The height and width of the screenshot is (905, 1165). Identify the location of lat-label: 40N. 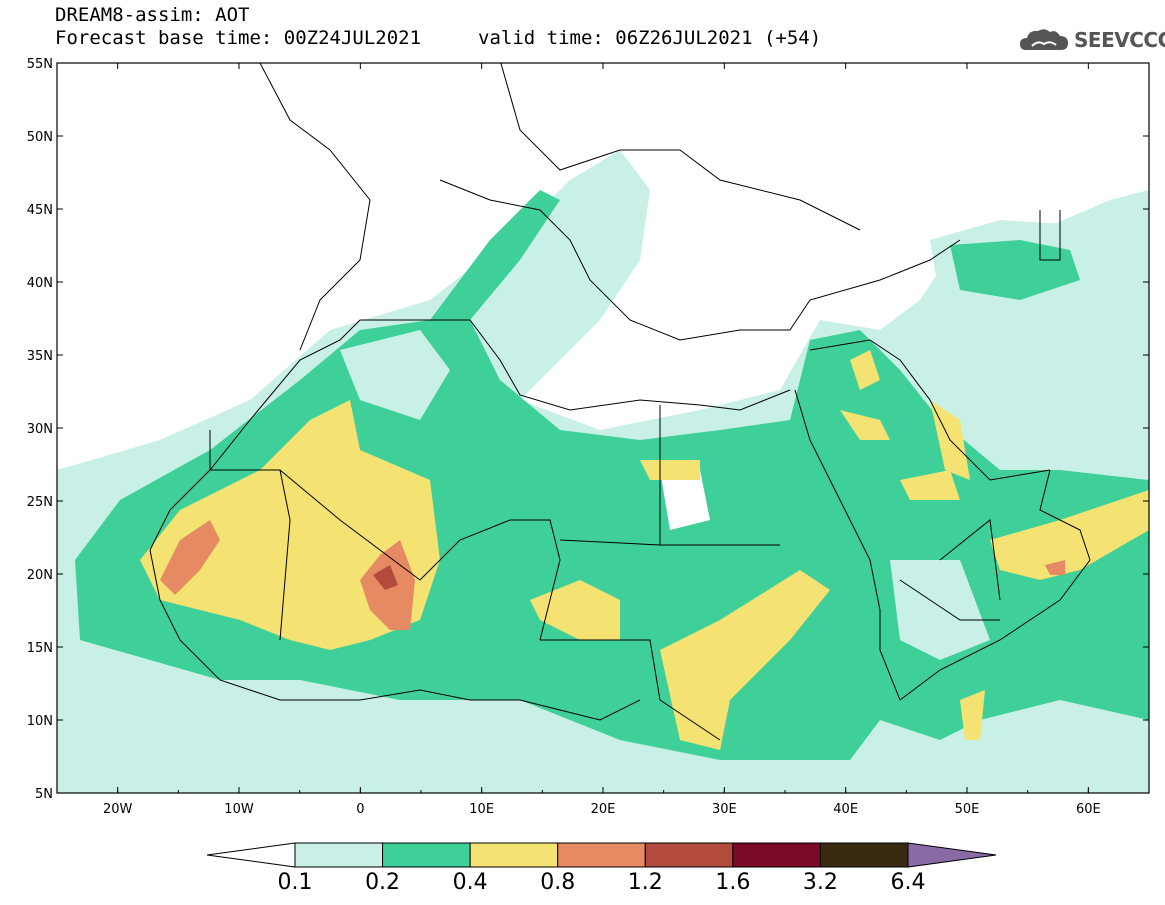
(40, 283).